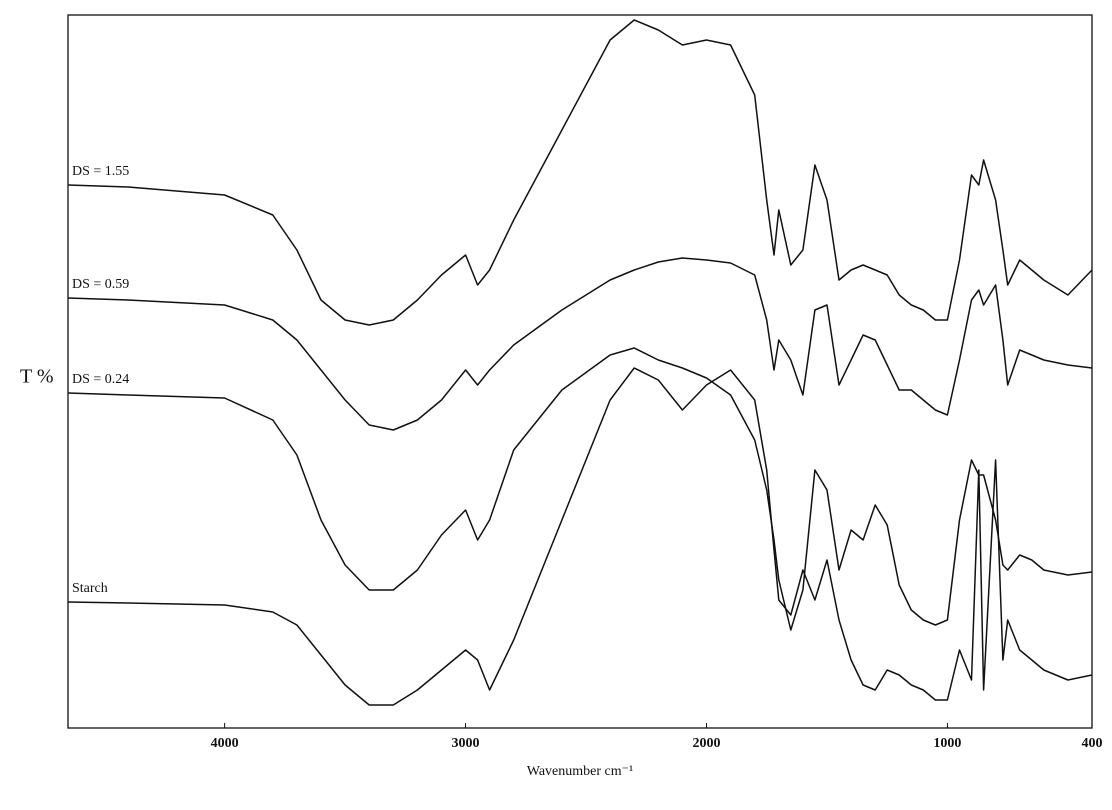  Describe the element at coordinates (100, 379) in the screenshot. I see `series-label: DS = 0.24` at that location.